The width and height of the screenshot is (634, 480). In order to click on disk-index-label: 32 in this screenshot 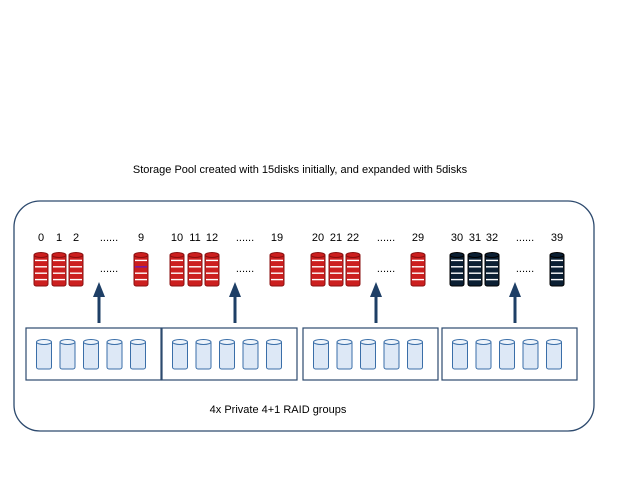, I will do `click(492, 238)`.